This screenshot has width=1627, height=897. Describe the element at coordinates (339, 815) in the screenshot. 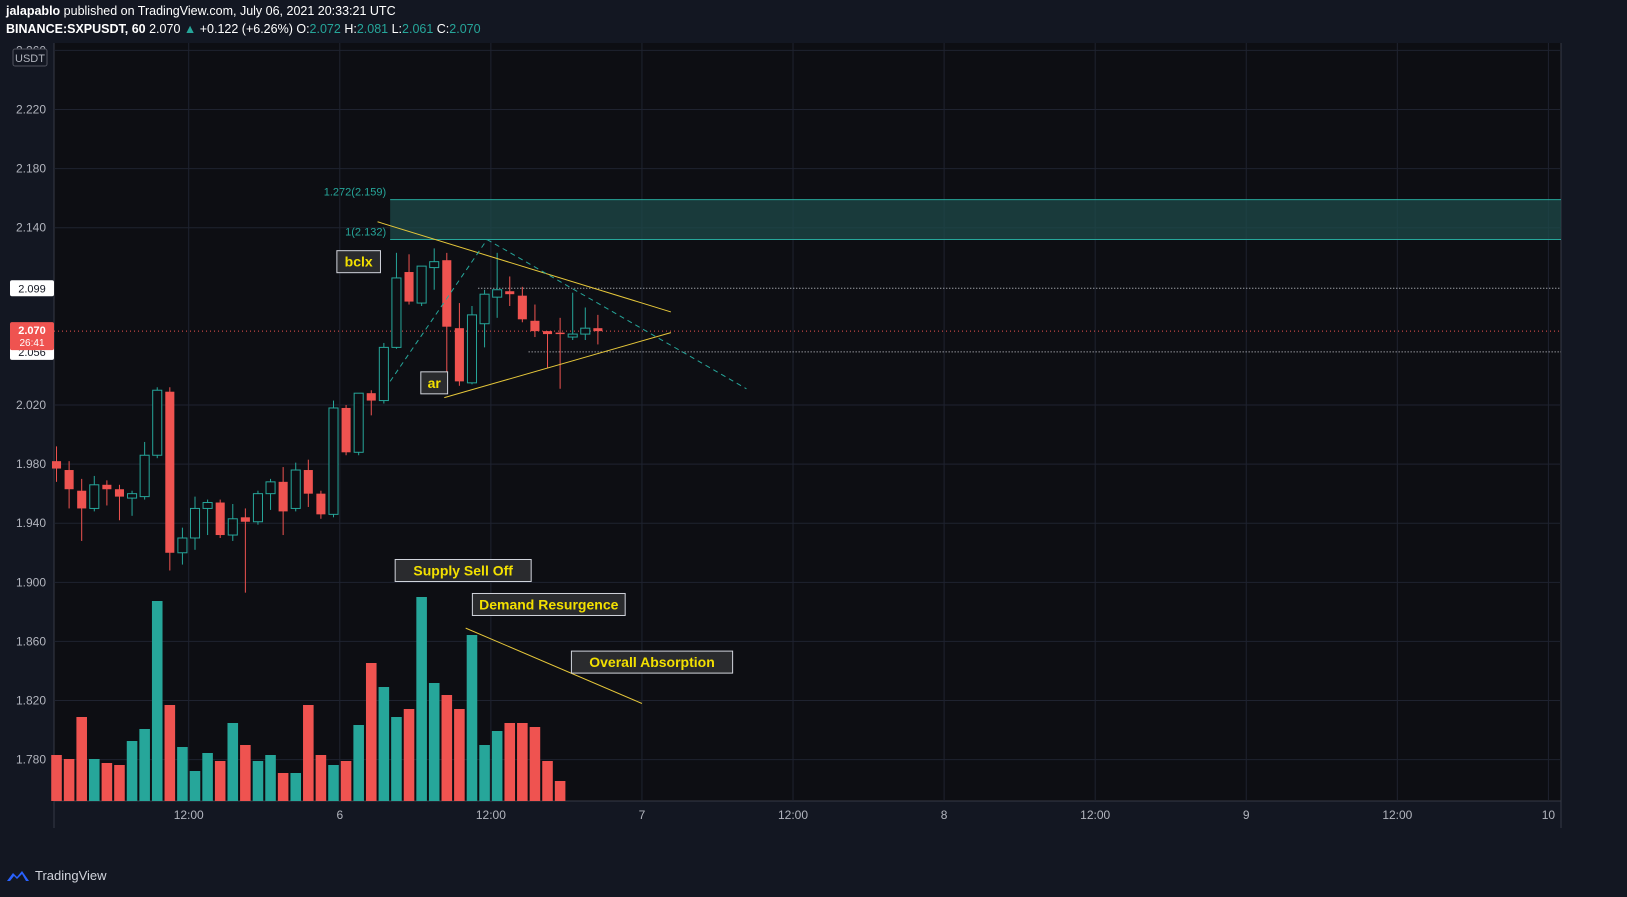

I see `x-tick-label: 6` at that location.